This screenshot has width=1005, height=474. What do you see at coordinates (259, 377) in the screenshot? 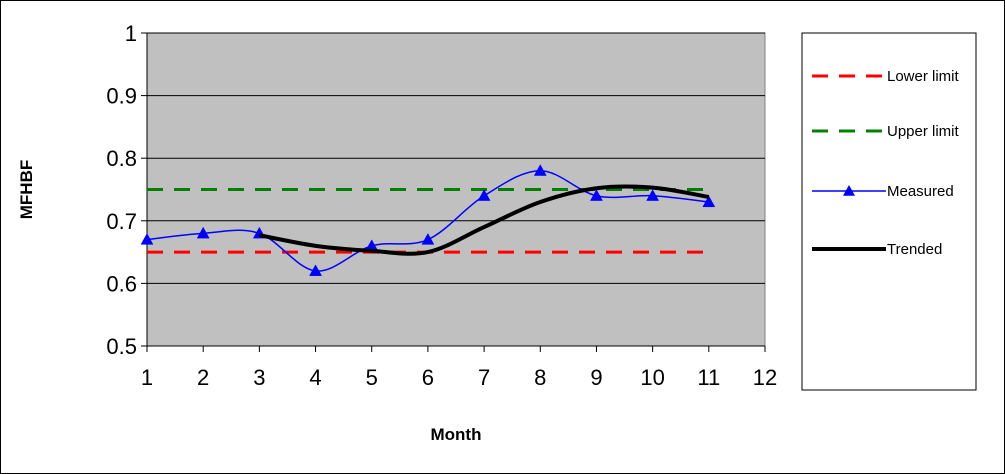
I see `x-tick-label: 3` at bounding box center [259, 377].